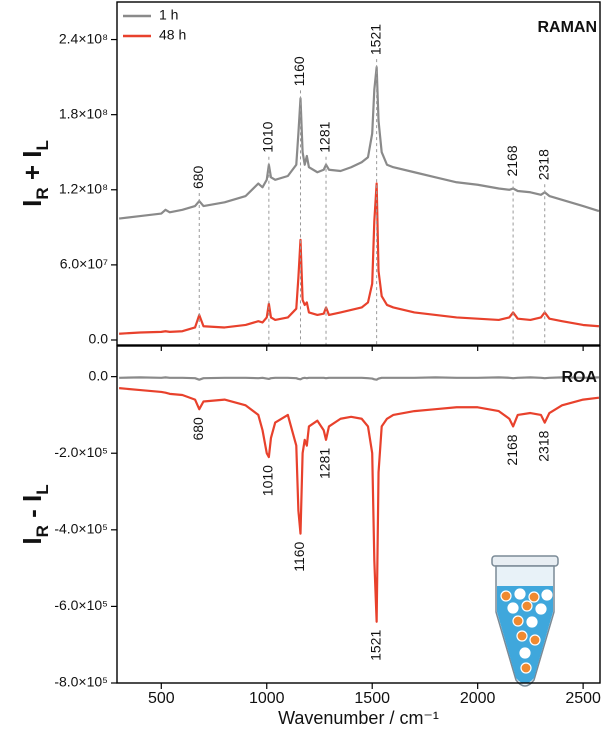 The width and height of the screenshot is (610, 730). What do you see at coordinates (32, 510) in the screenshot?
I see `y-label-part: - I` at bounding box center [32, 510].